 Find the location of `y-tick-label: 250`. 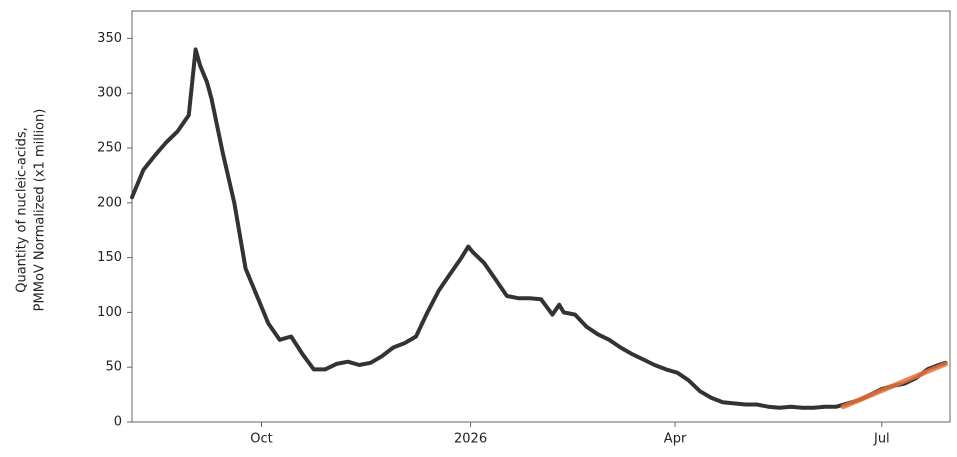

y-tick-label: 250 is located at coordinates (109, 148).